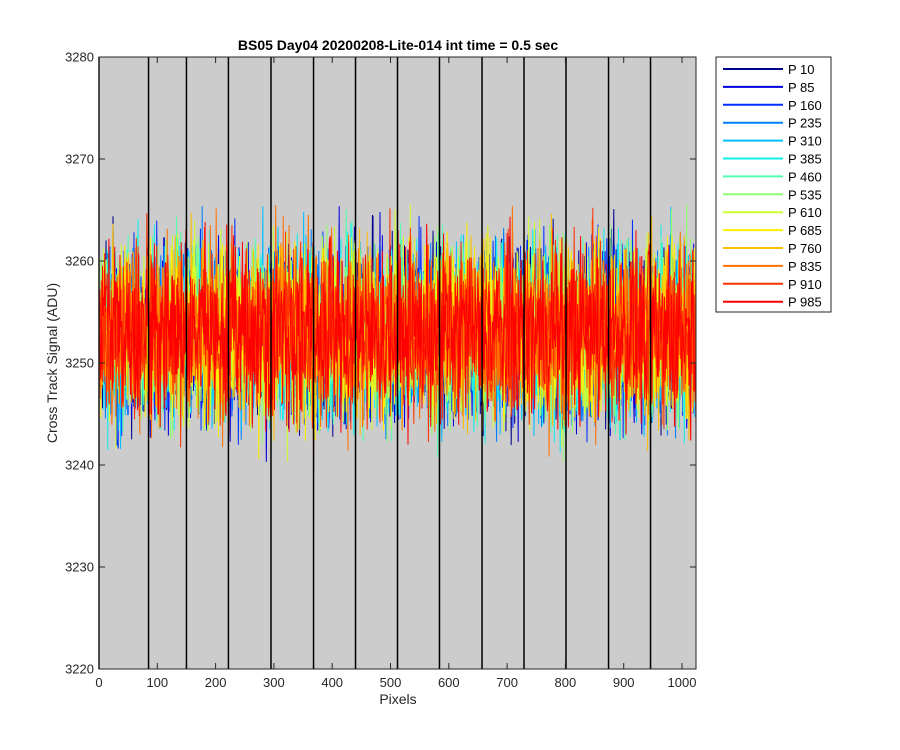  I want to click on legend-label: P 985, so click(805, 302).